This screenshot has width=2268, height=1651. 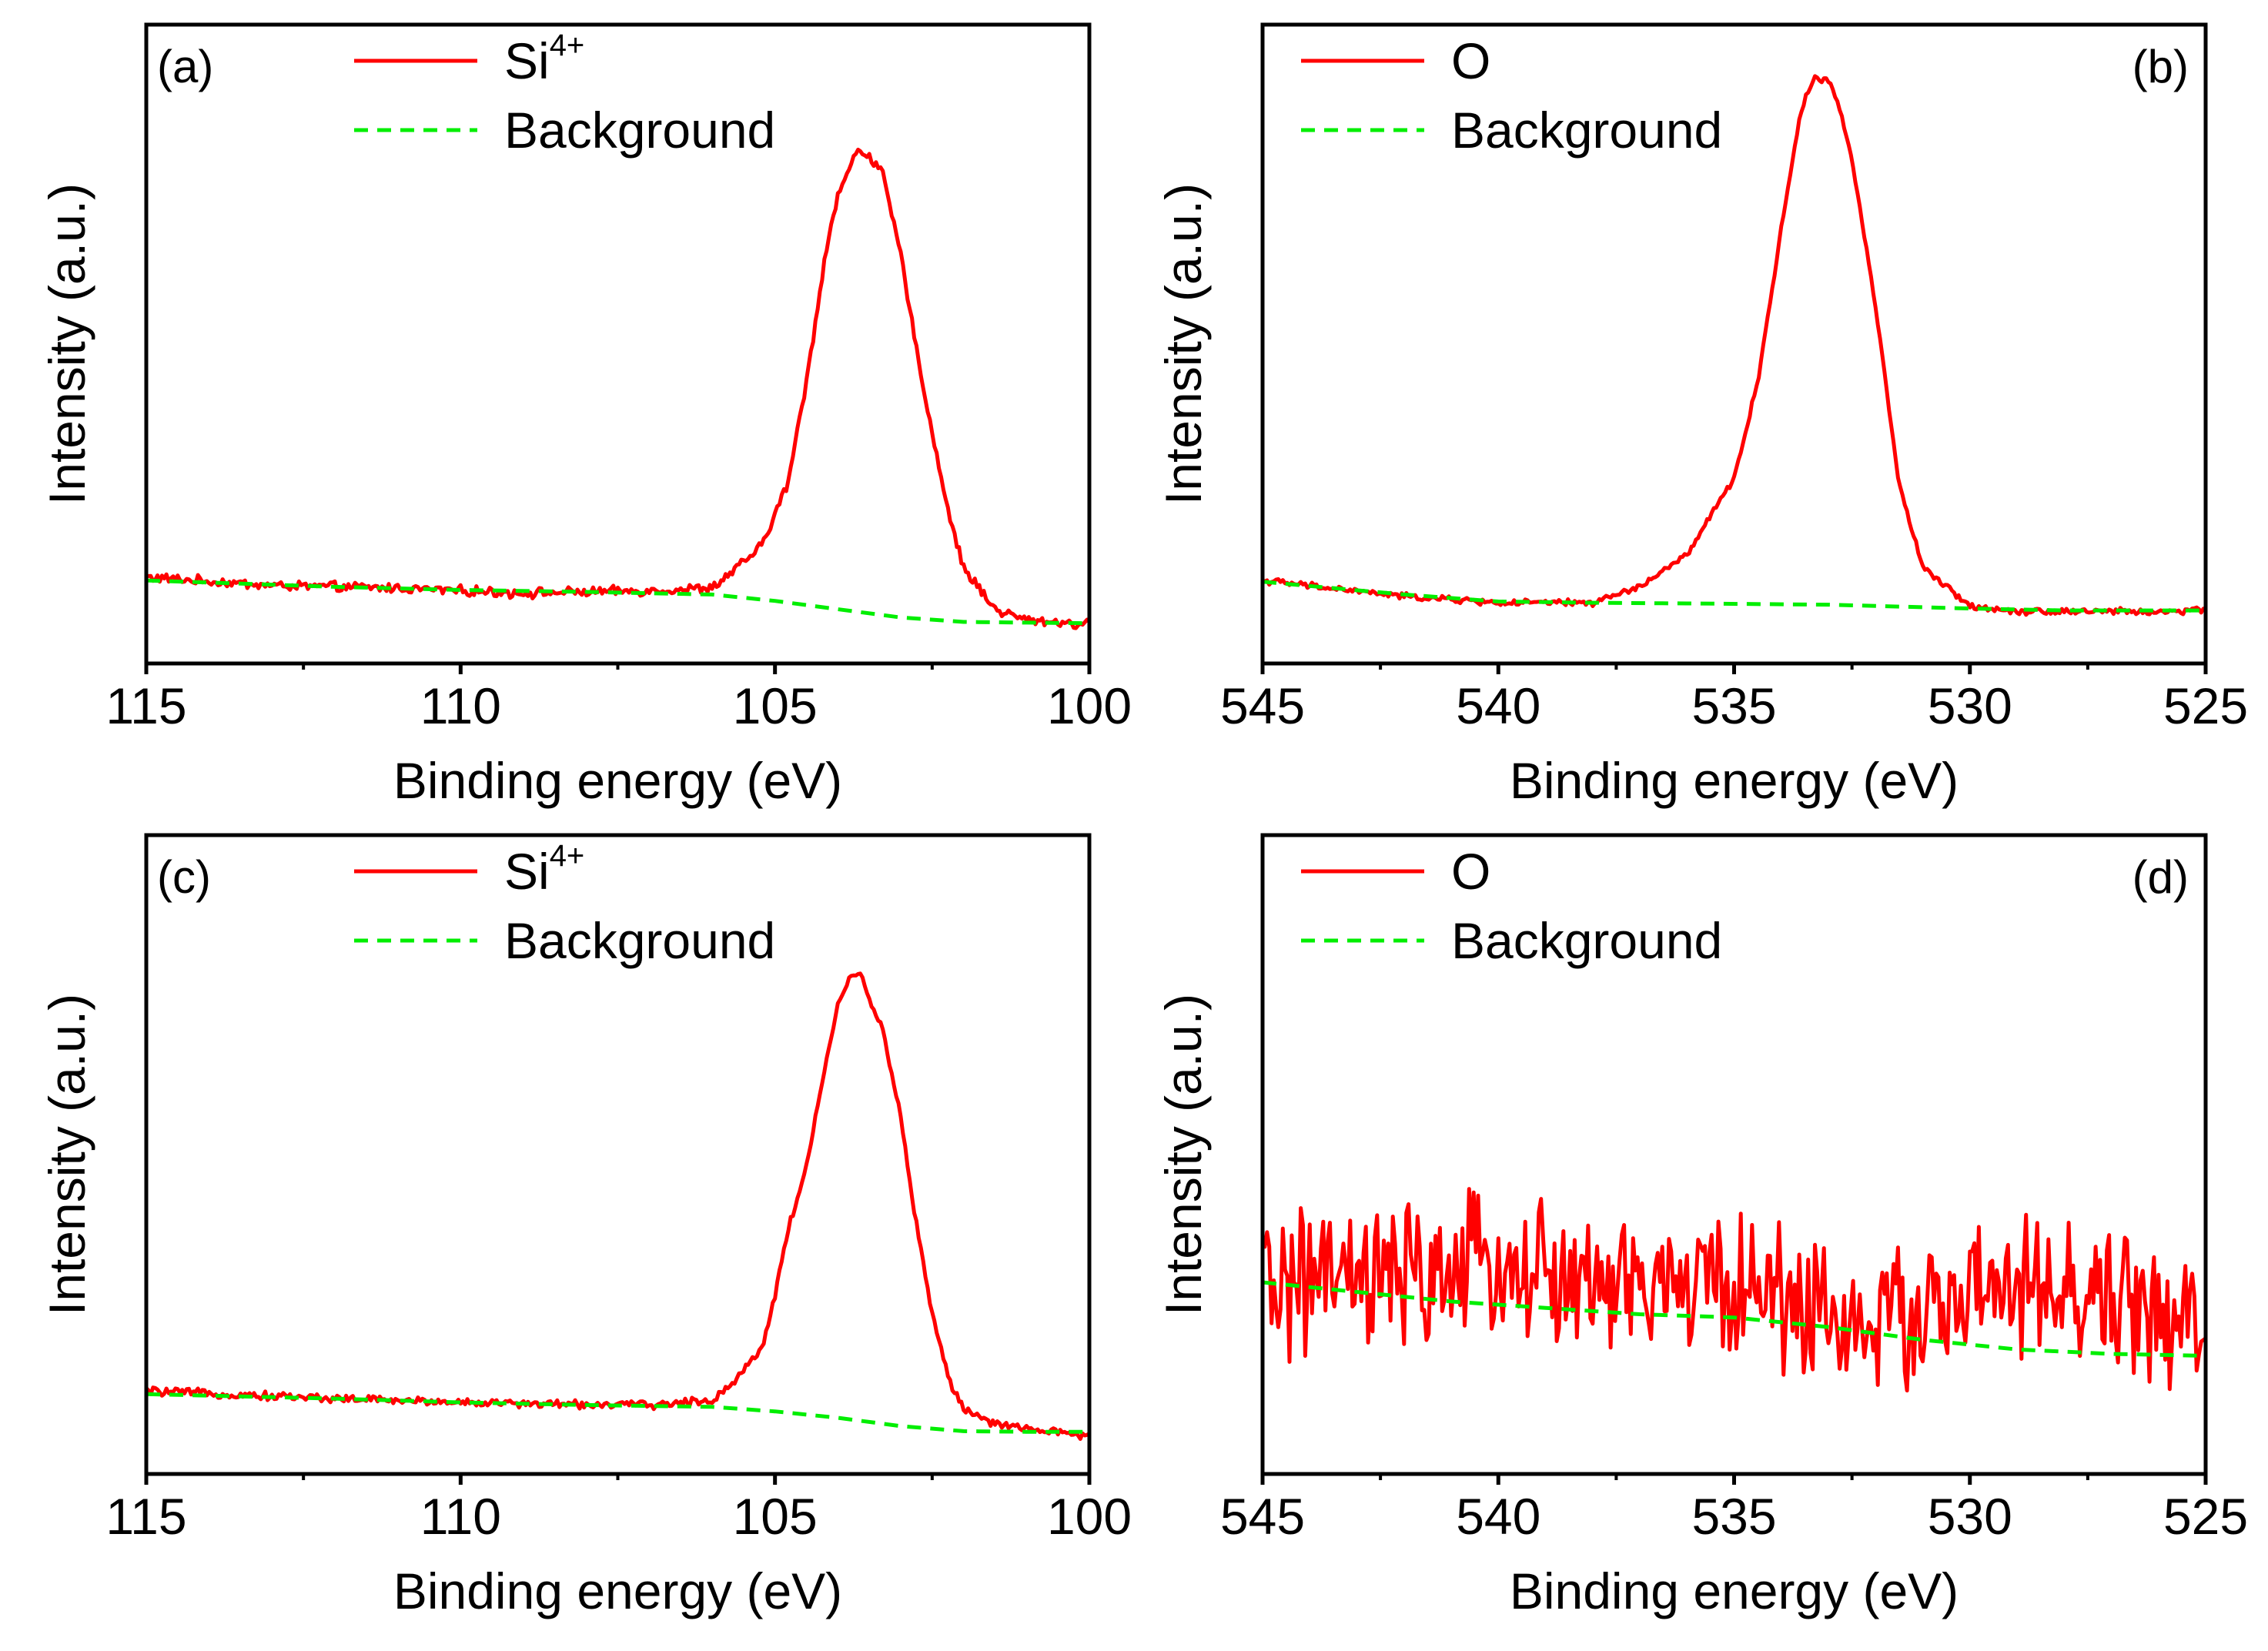 I want to click on panel-b-x-tick-label: 545, so click(x=1262, y=705).